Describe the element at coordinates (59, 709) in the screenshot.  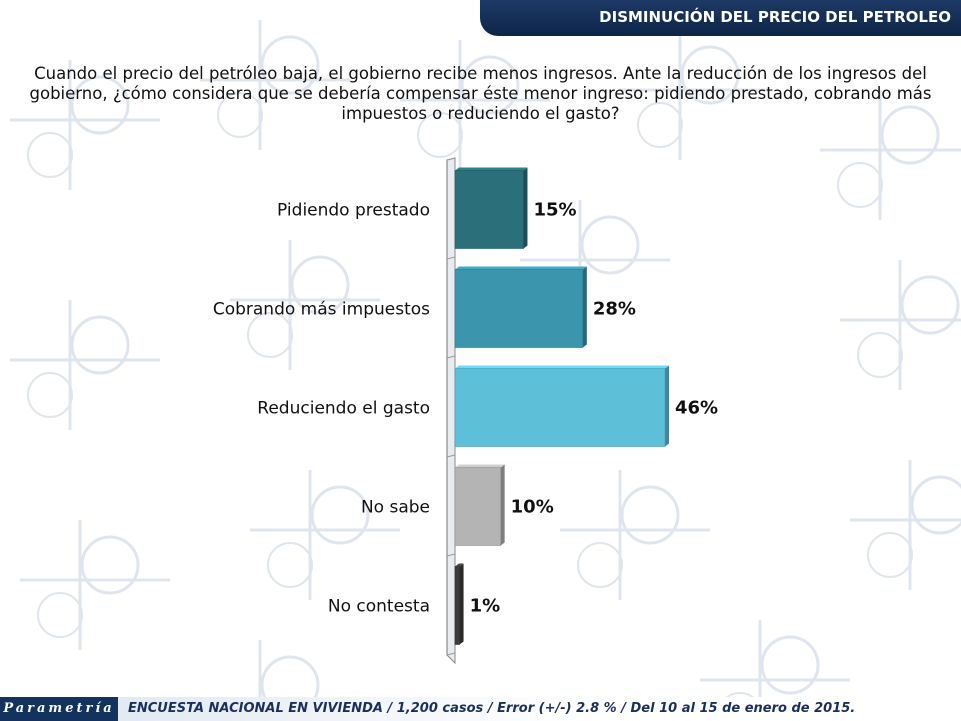
I see `parametria-logo: Parametría` at that location.